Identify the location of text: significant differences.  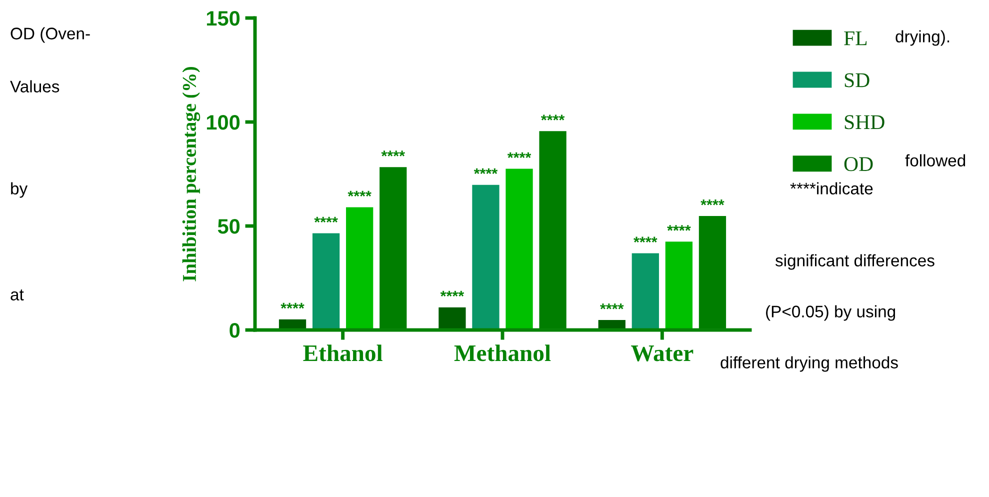
(854, 262).